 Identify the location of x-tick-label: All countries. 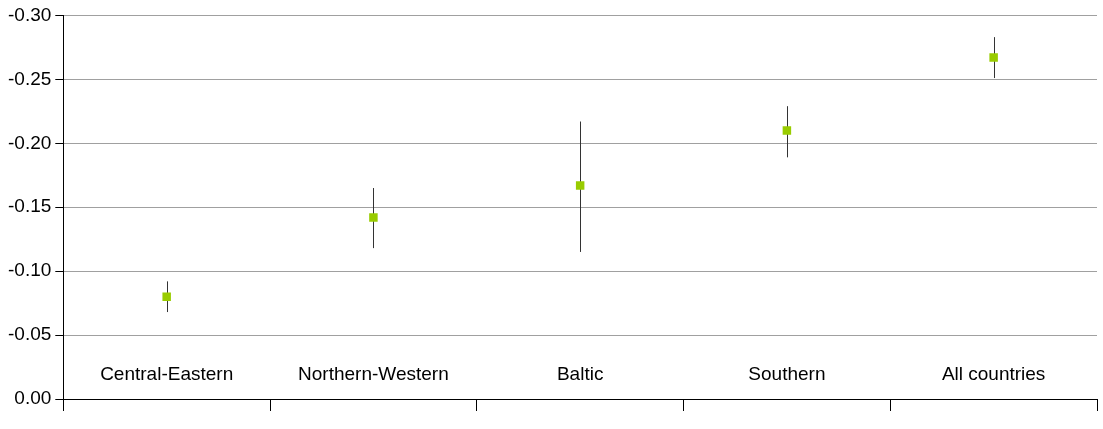
(993, 373).